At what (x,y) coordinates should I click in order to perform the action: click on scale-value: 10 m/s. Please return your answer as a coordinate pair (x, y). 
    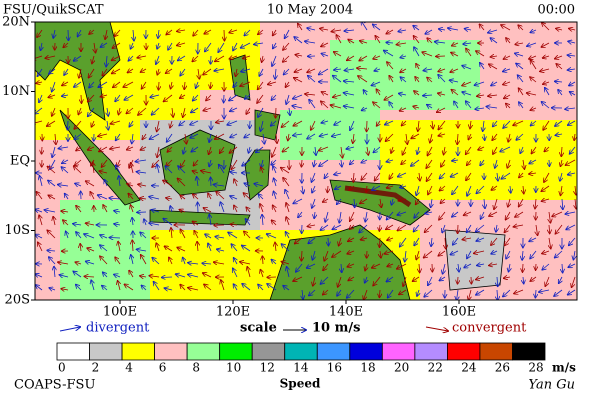
    Looking at the image, I should click on (336, 328).